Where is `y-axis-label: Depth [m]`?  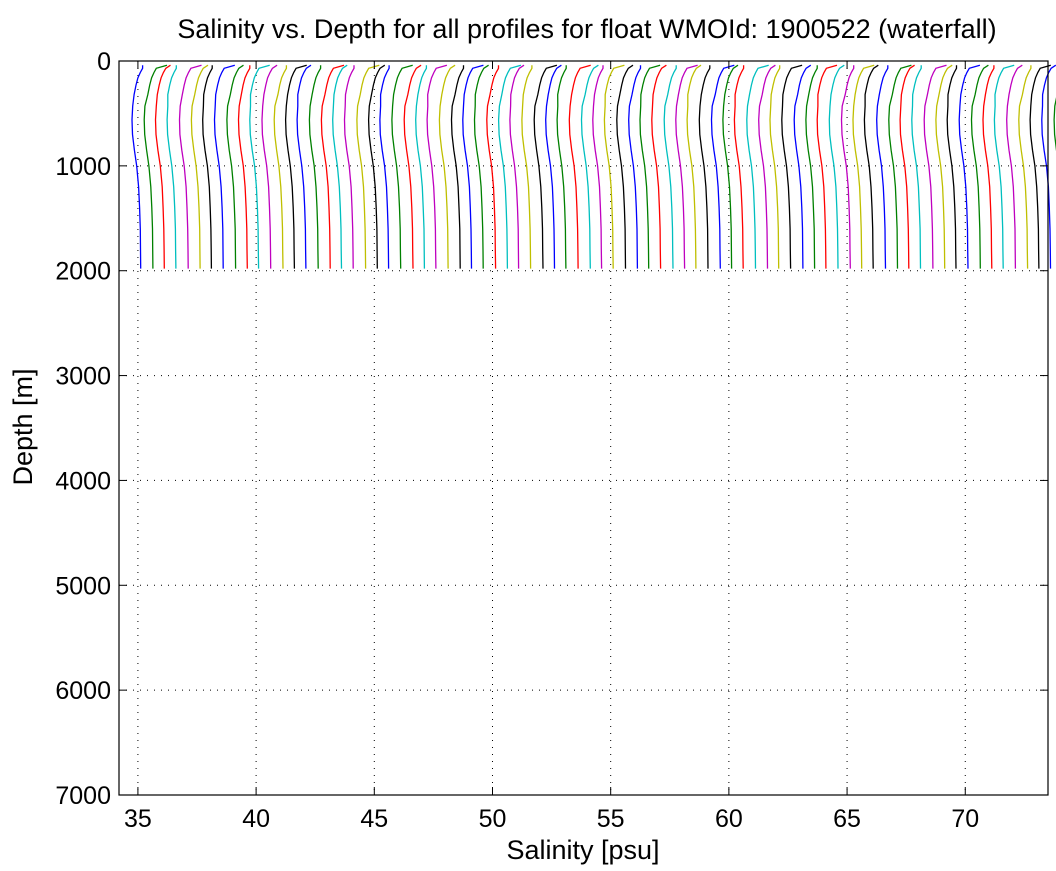 y-axis-label: Depth [m] is located at coordinates (23, 426).